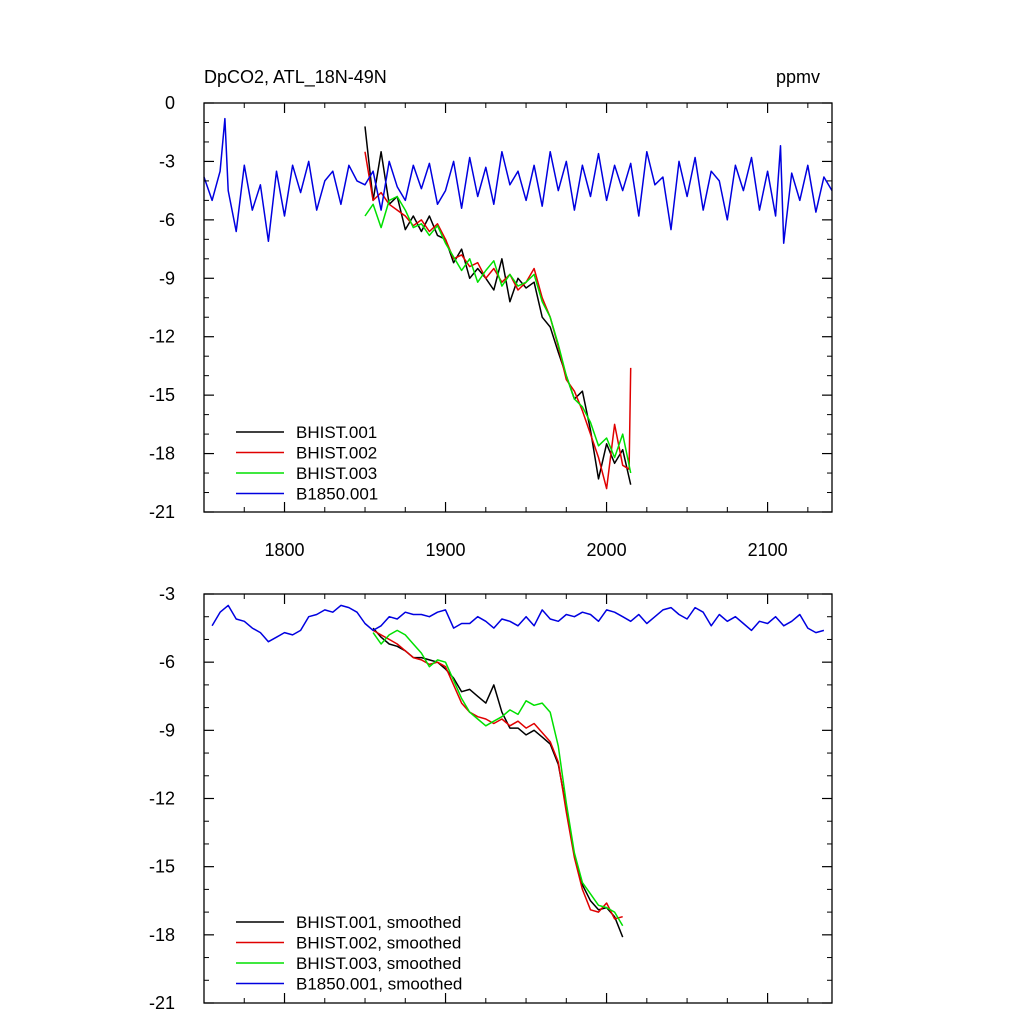 This screenshot has width=1024, height=1024. I want to click on legend-entry-label: BHIST.001, so click(336, 432).